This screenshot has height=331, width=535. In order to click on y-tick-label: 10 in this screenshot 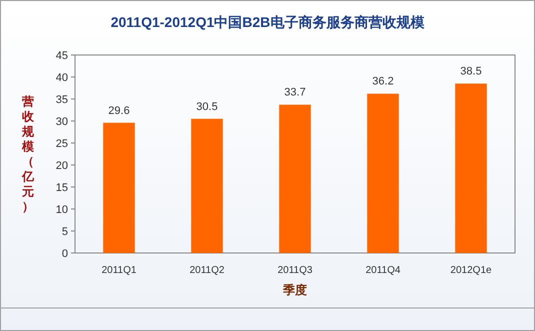, I will do `click(62, 210)`.